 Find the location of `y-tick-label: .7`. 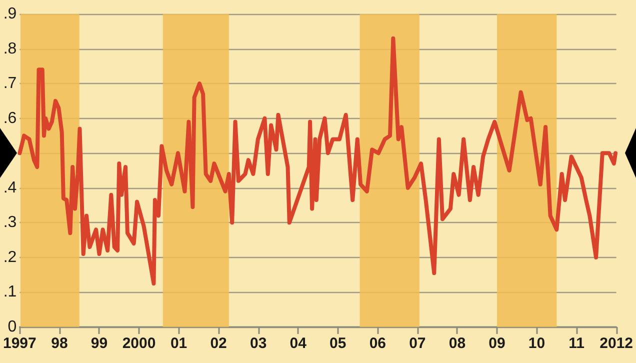

y-tick-label: .7 is located at coordinates (10, 83).